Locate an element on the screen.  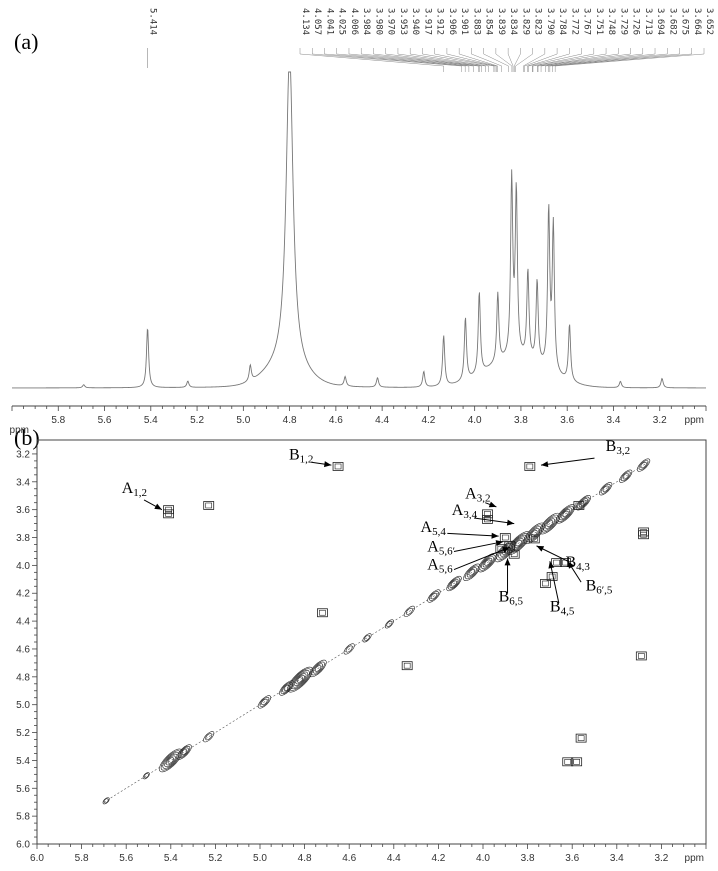
annotation-label: A1,2 is located at coordinates (134, 489).